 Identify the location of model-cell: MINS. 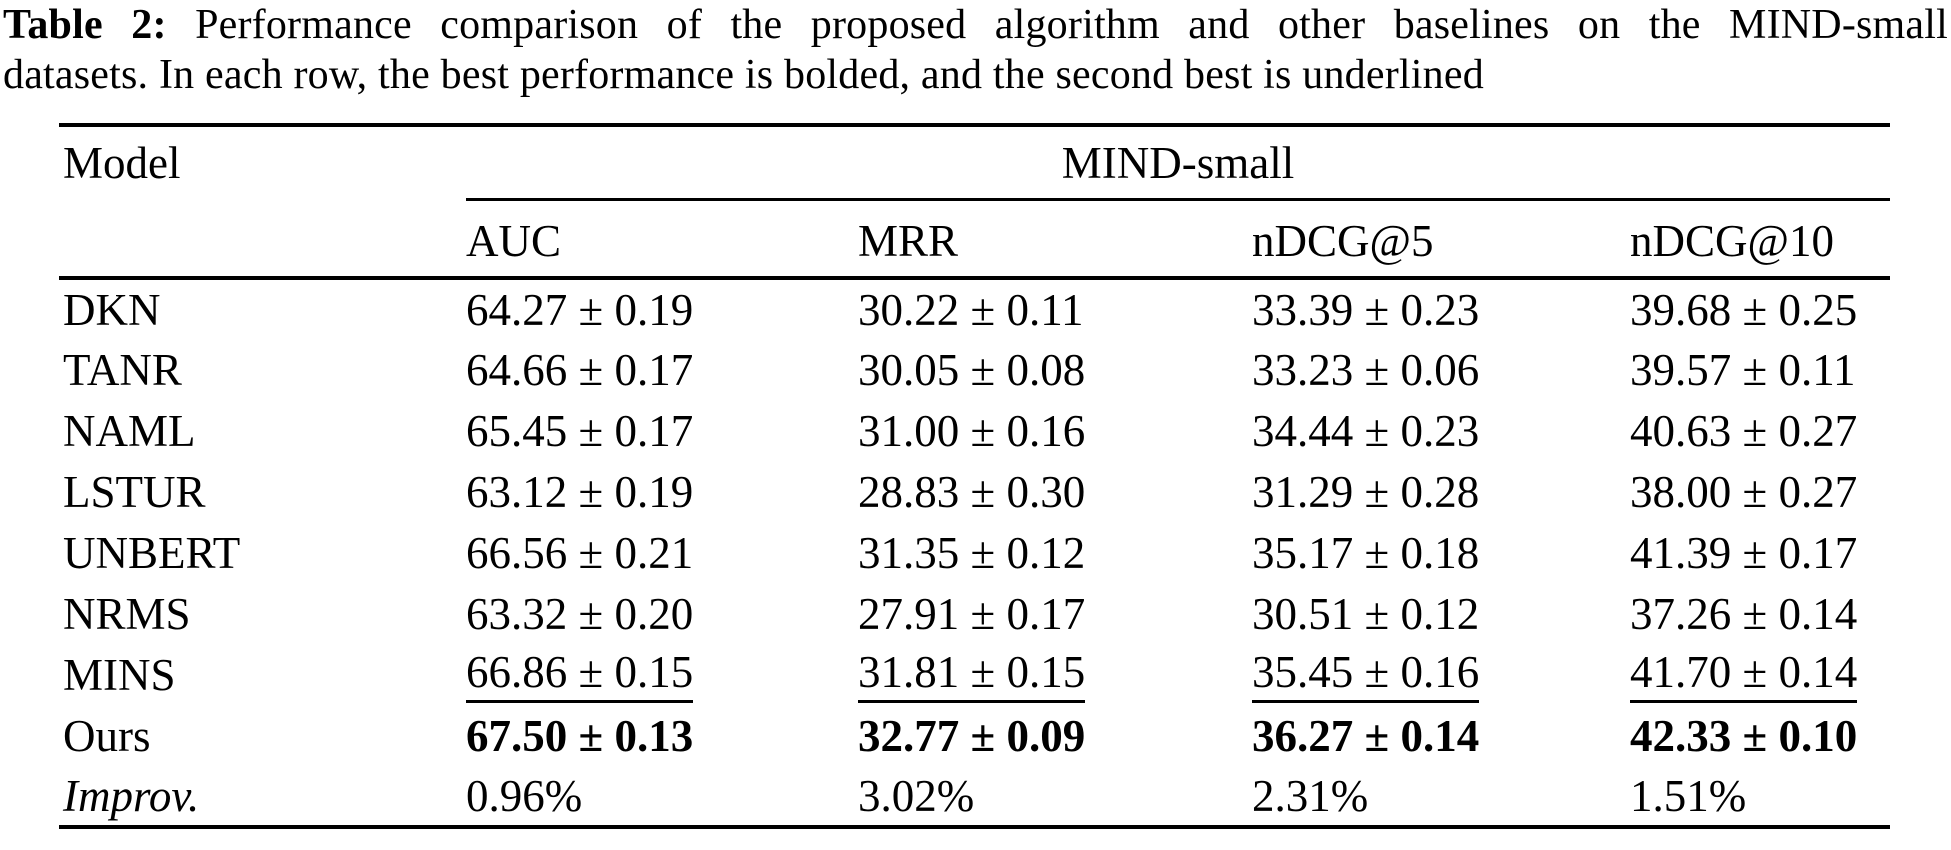
(119, 674).